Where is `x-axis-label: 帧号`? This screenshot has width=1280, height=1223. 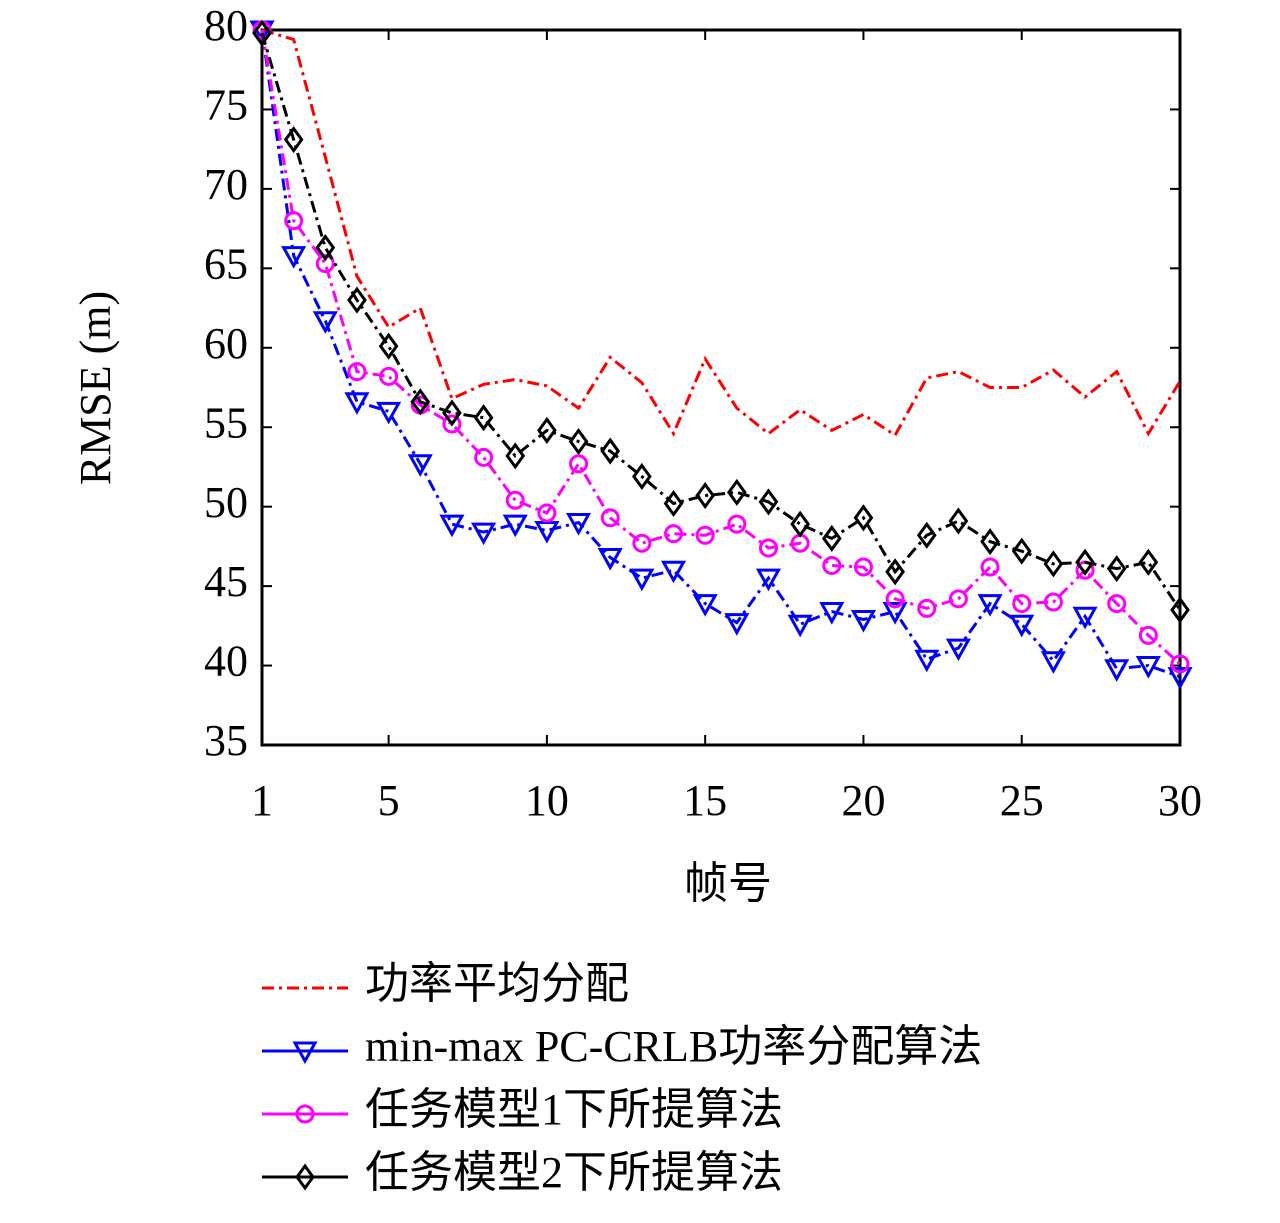 x-axis-label: 帧号 is located at coordinates (728, 883).